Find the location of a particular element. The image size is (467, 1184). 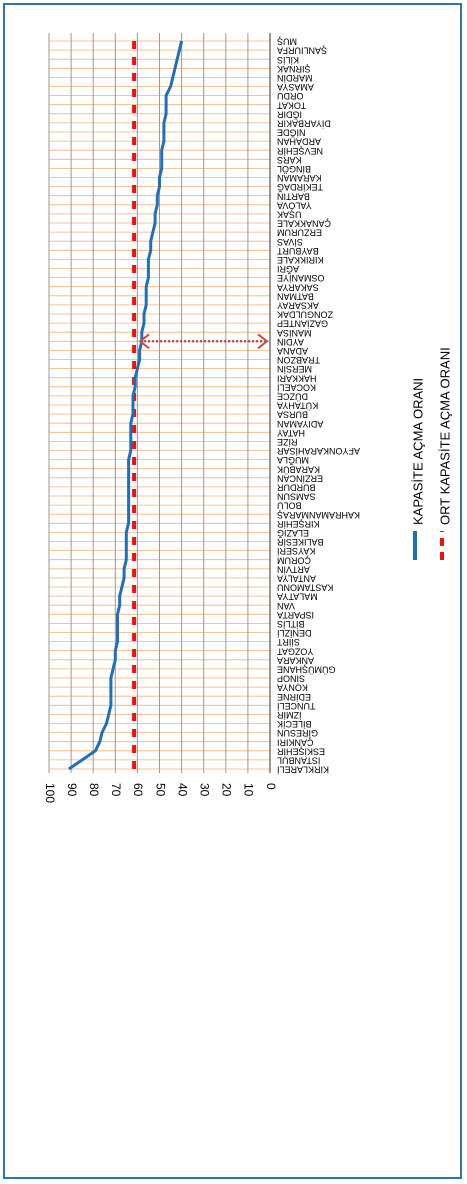

legend-label-average: ORT KAPASİTE AÇMA ORANI is located at coordinates (444, 436).